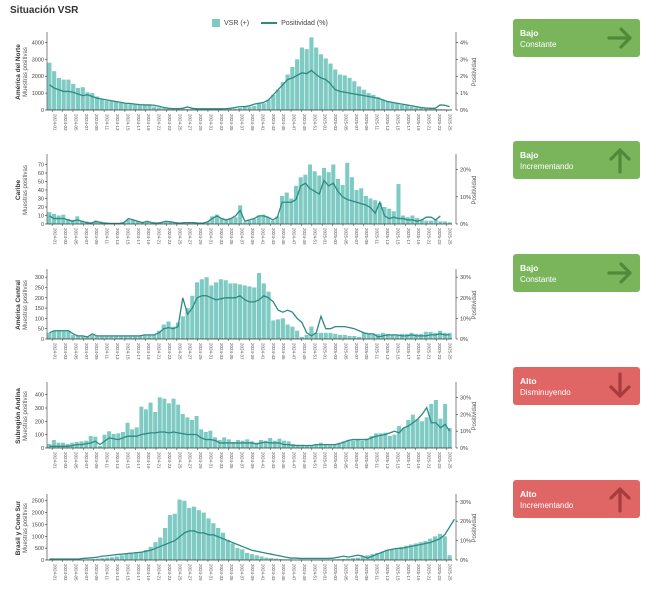 Image resolution: width=647 pixels, height=598 pixels. I want to click on status-trend: Constante, so click(538, 44).